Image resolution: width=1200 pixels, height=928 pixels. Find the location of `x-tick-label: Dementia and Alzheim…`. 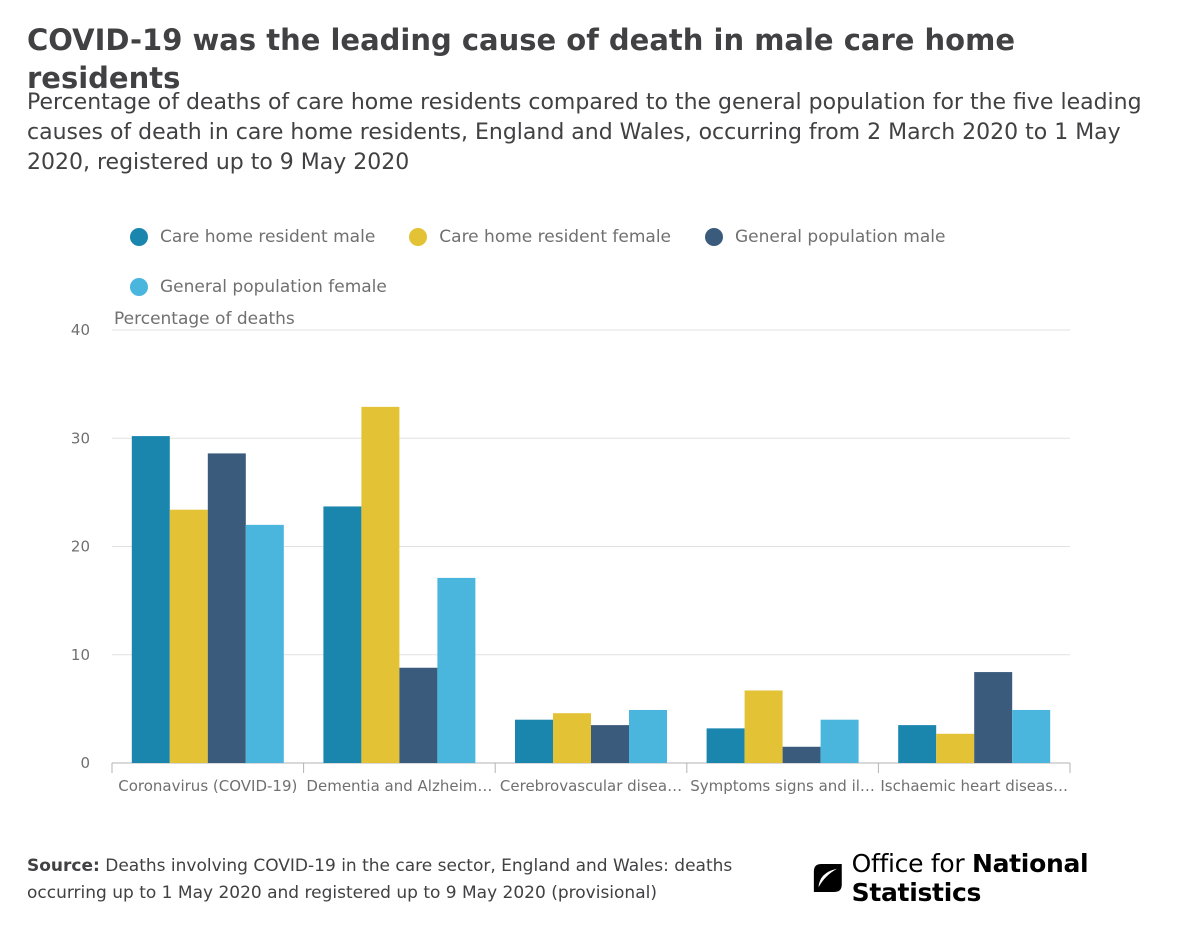

x-tick-label: Dementia and Alzheim… is located at coordinates (399, 786).